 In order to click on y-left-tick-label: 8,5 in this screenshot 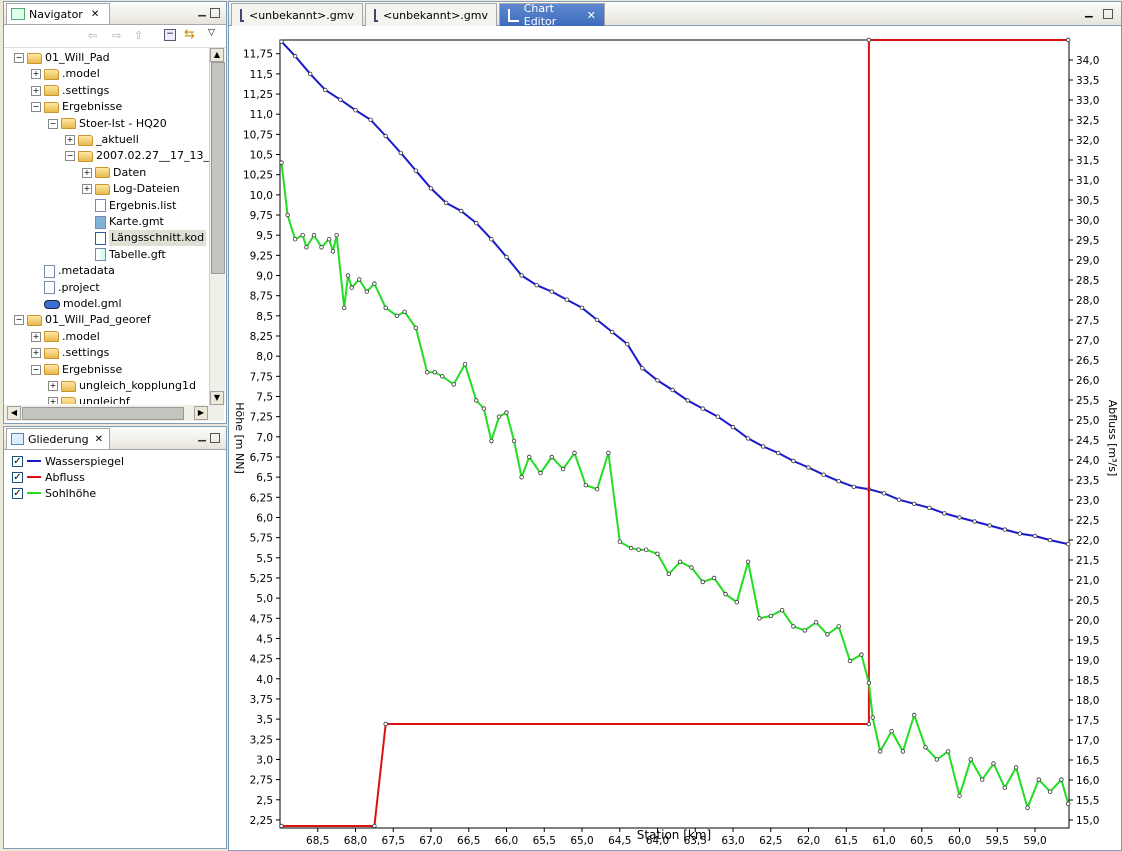, I will do `click(264, 317)`.